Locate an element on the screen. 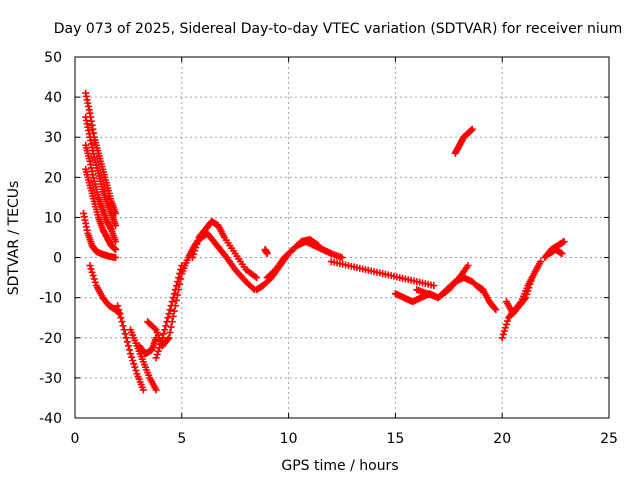  y-tick-label: -20 is located at coordinates (50, 339).